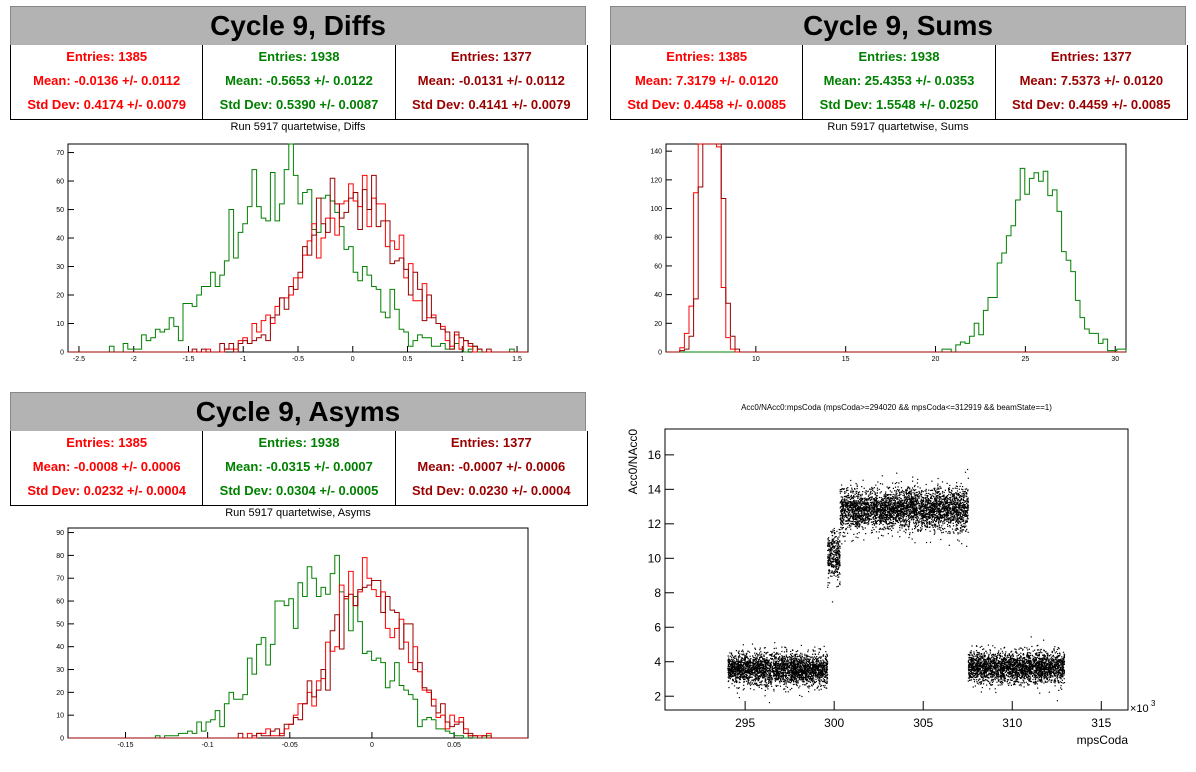  I want to click on y-tick-label: 100, so click(656, 209).